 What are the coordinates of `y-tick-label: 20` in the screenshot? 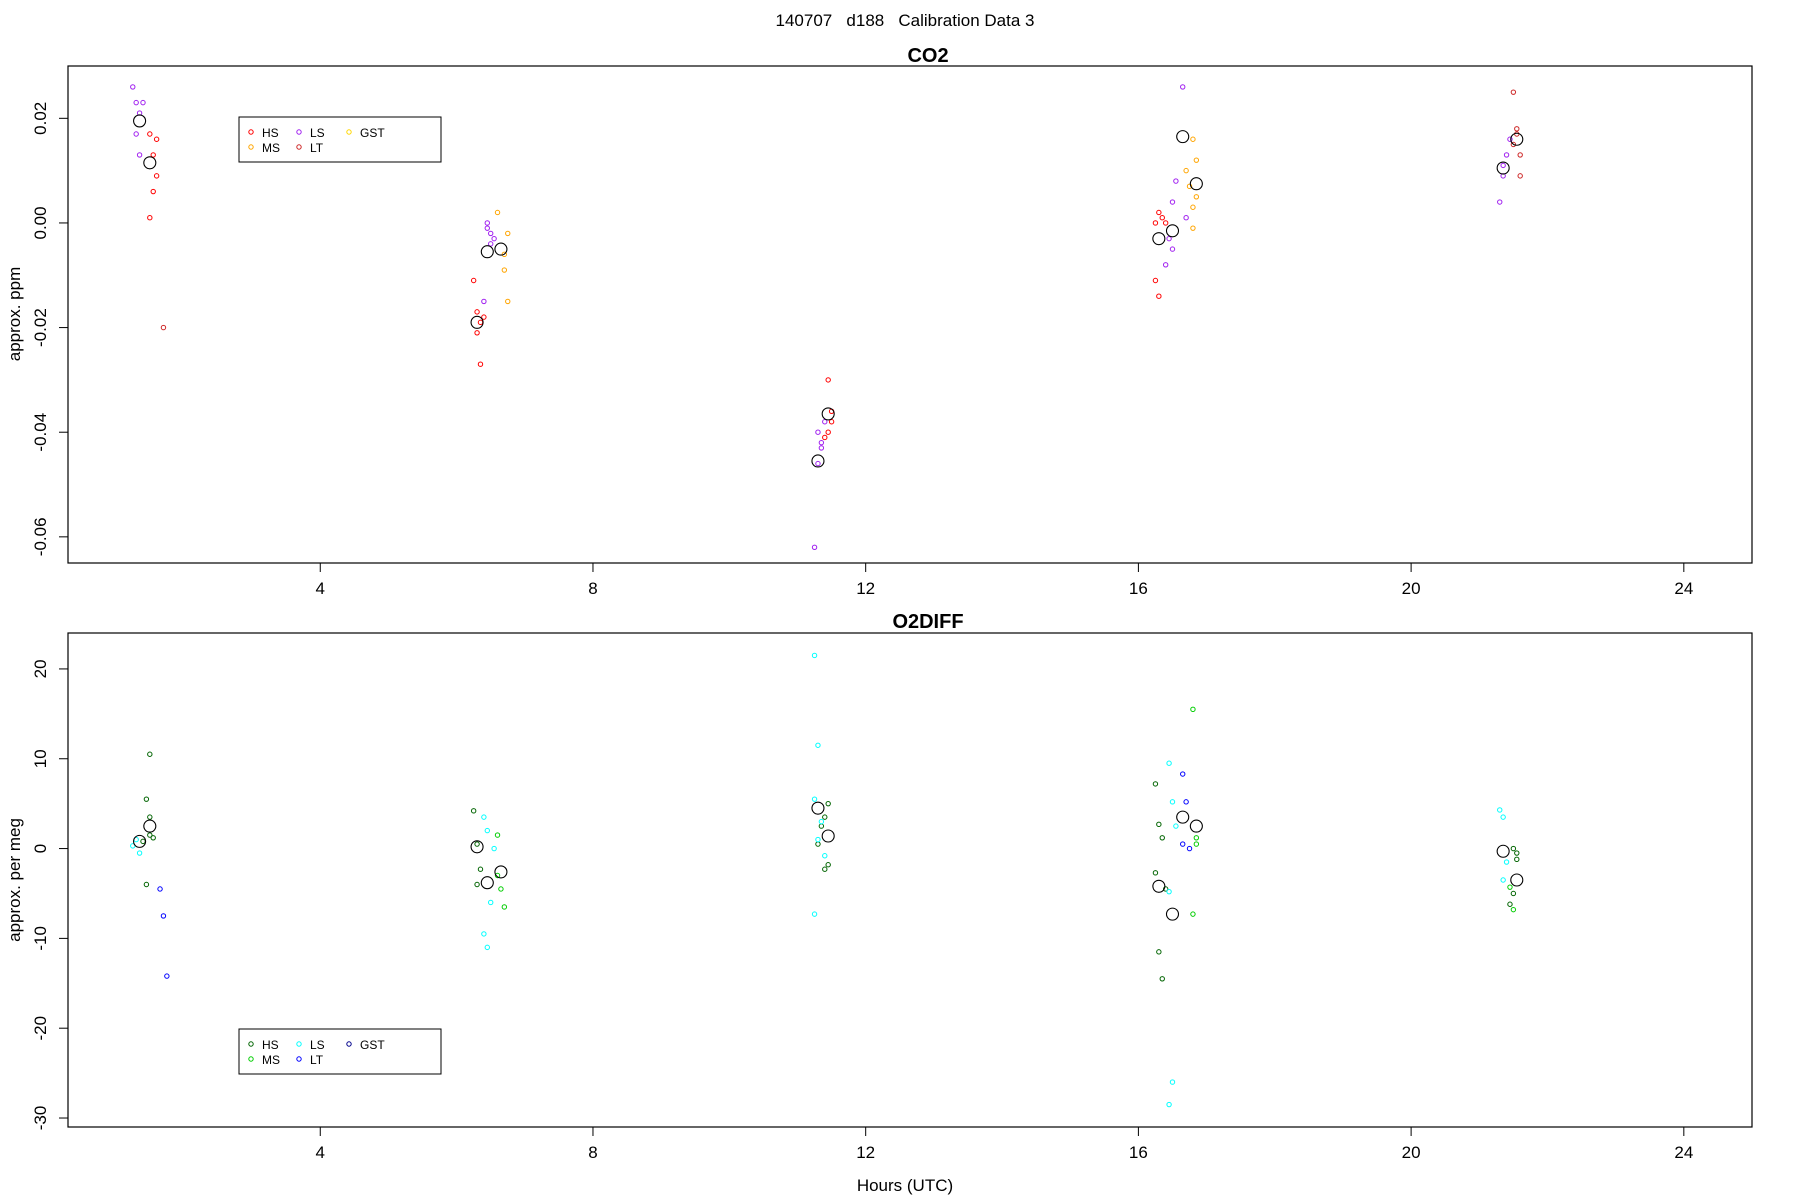 It's located at (40, 668).